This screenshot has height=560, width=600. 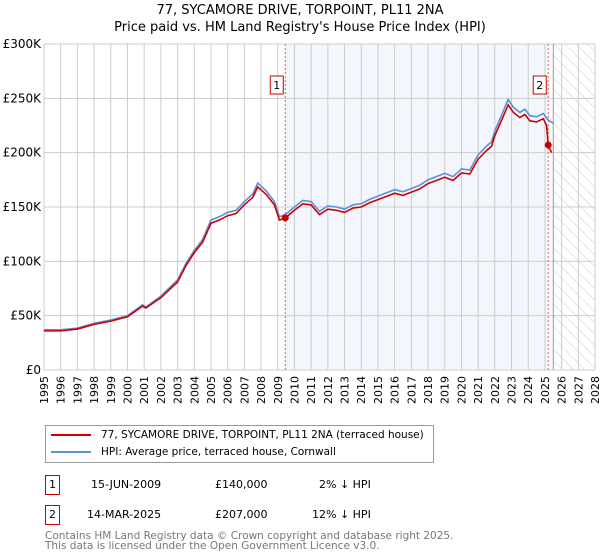 I want to click on sale-label: 2, so click(x=539, y=85).